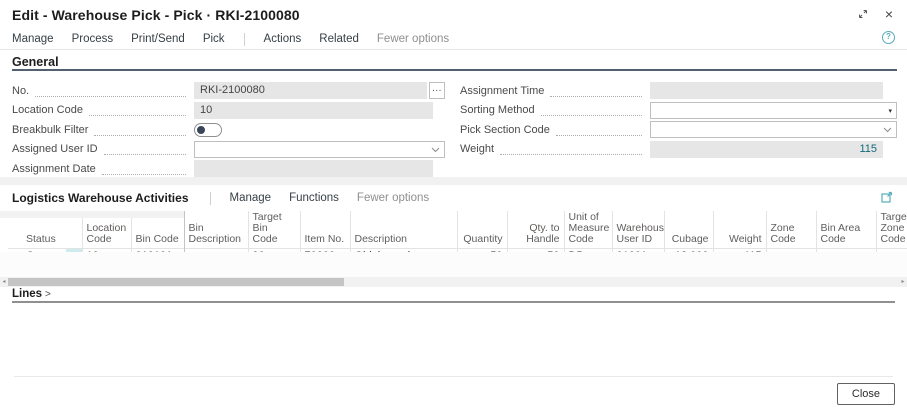 The width and height of the screenshot is (907, 411). Describe the element at coordinates (319, 149) in the screenshot. I see `assigned-user-id-combobox` at that location.